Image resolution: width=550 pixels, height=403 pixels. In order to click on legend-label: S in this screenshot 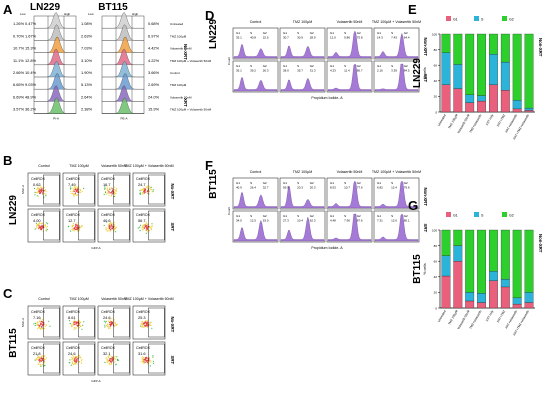, I will do `click(482, 20)`.